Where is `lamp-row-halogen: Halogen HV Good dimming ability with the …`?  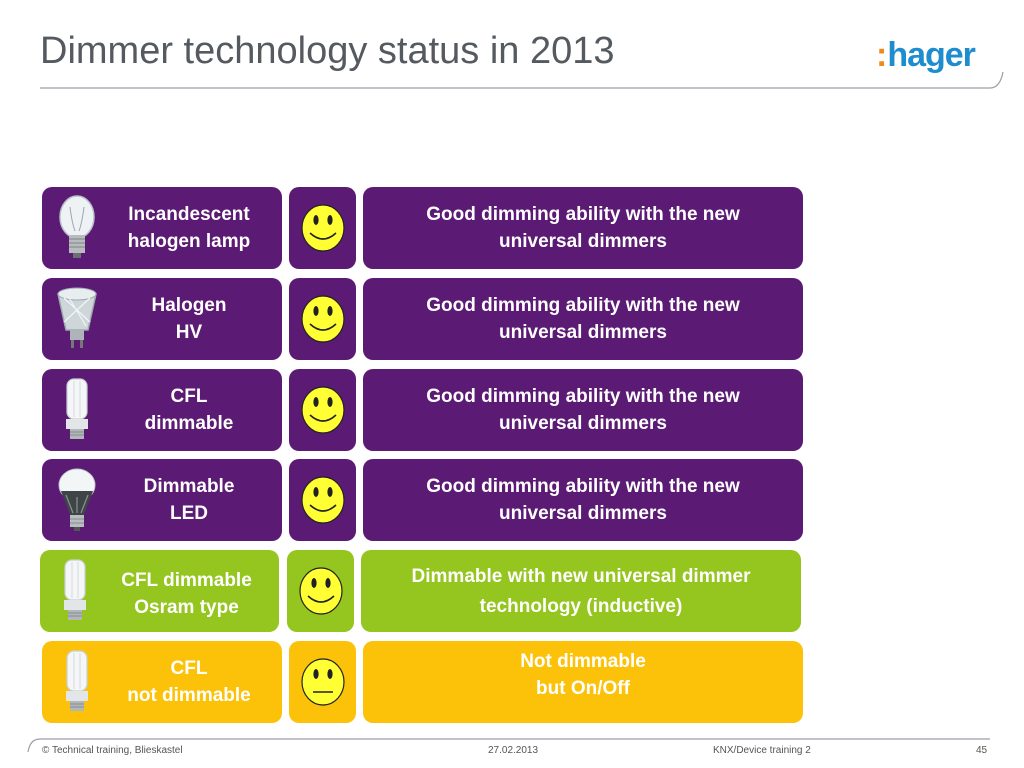 lamp-row-halogen: Halogen HV Good dimming ability with the … is located at coordinates (512, 320).